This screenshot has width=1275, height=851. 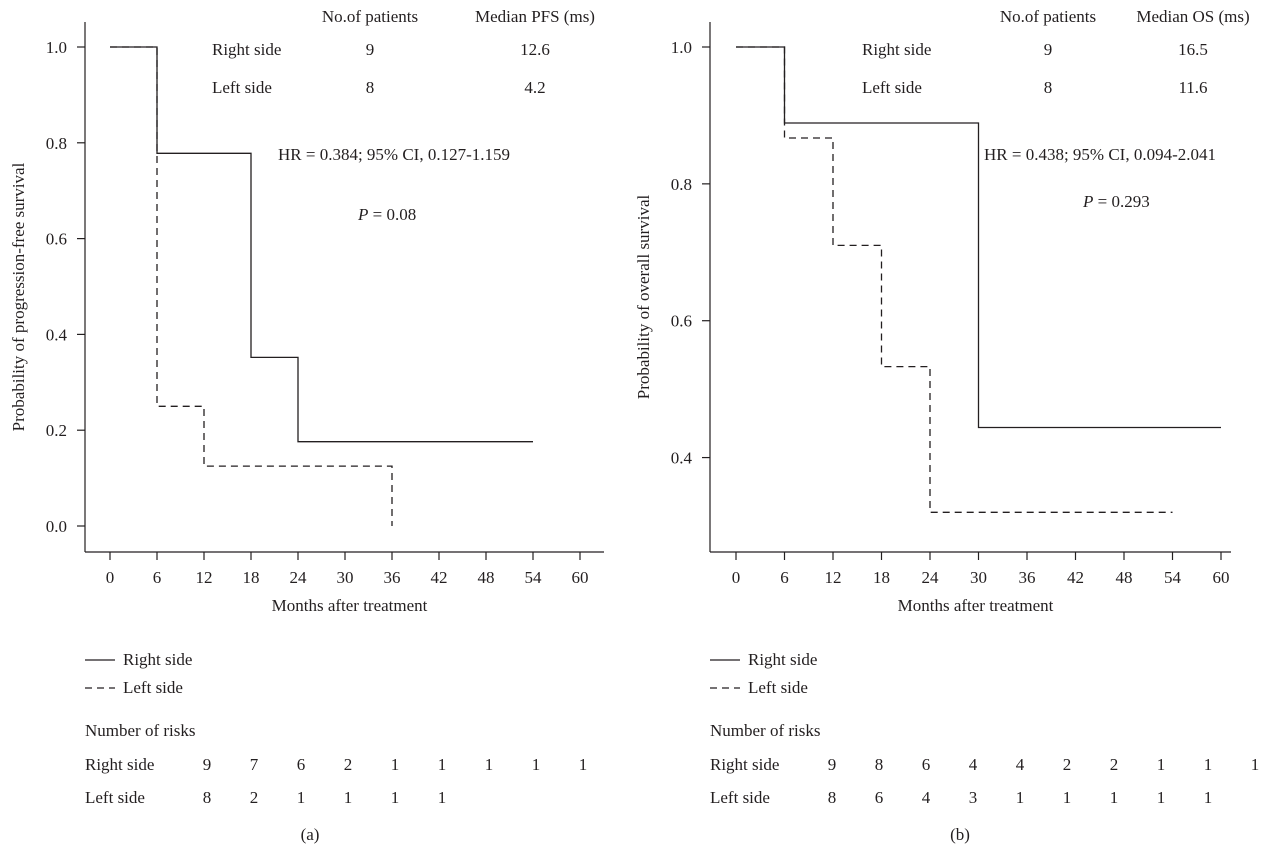 What do you see at coordinates (535, 49) in the screenshot?
I see `summary-median-value: 12.6` at bounding box center [535, 49].